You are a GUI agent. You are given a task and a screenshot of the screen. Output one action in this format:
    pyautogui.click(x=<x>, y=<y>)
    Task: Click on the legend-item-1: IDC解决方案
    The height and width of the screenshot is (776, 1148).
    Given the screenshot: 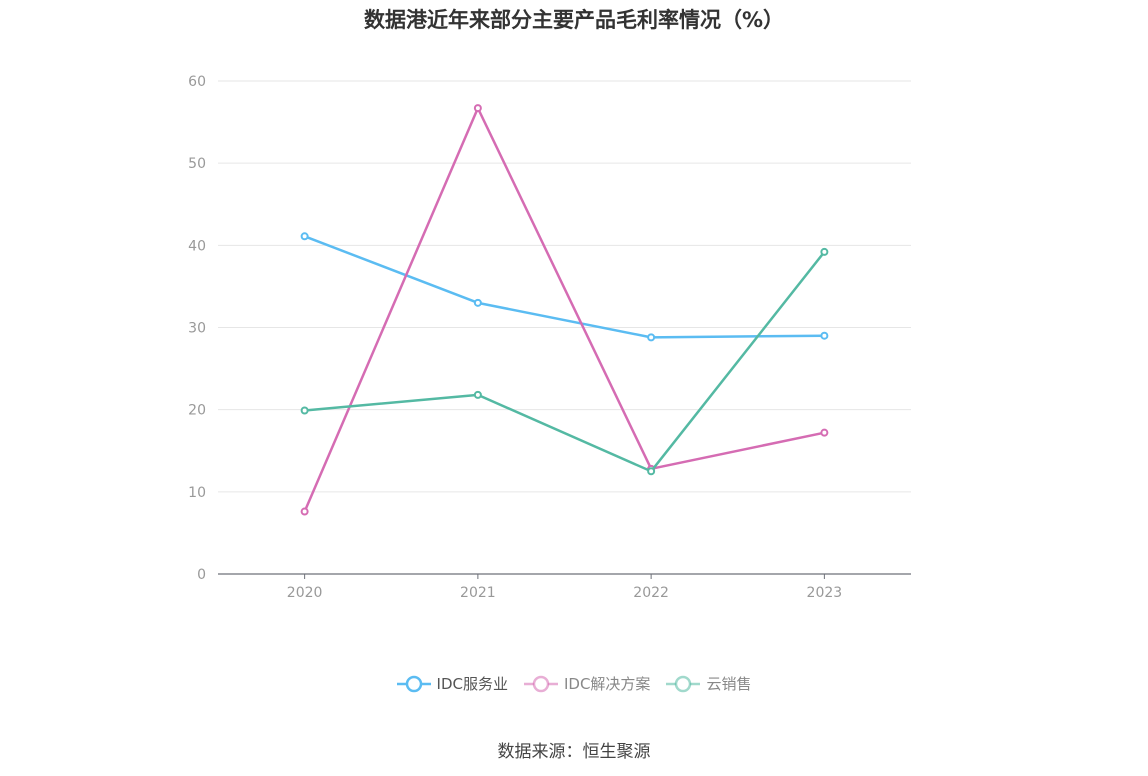 What is the action you would take?
    pyautogui.click(x=587, y=683)
    